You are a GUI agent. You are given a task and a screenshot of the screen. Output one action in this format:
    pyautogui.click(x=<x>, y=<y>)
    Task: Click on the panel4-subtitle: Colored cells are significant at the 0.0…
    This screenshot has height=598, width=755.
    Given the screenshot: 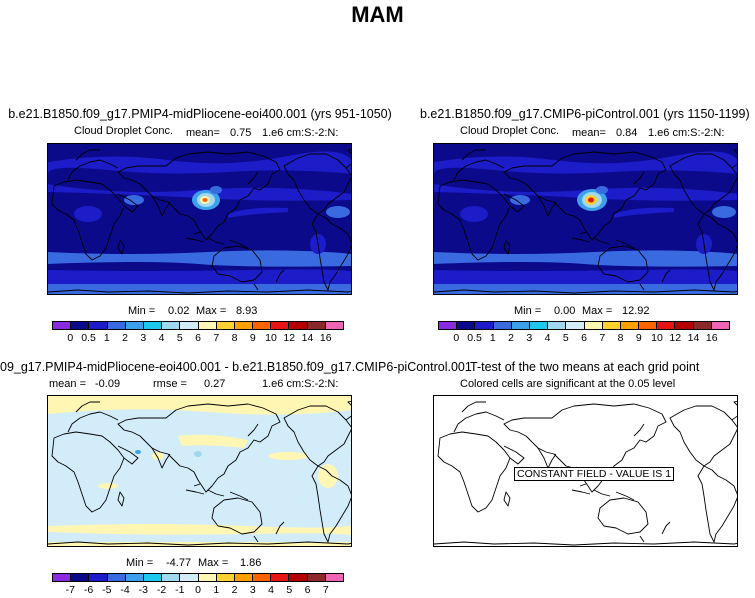 What is the action you would take?
    pyautogui.click(x=568, y=384)
    